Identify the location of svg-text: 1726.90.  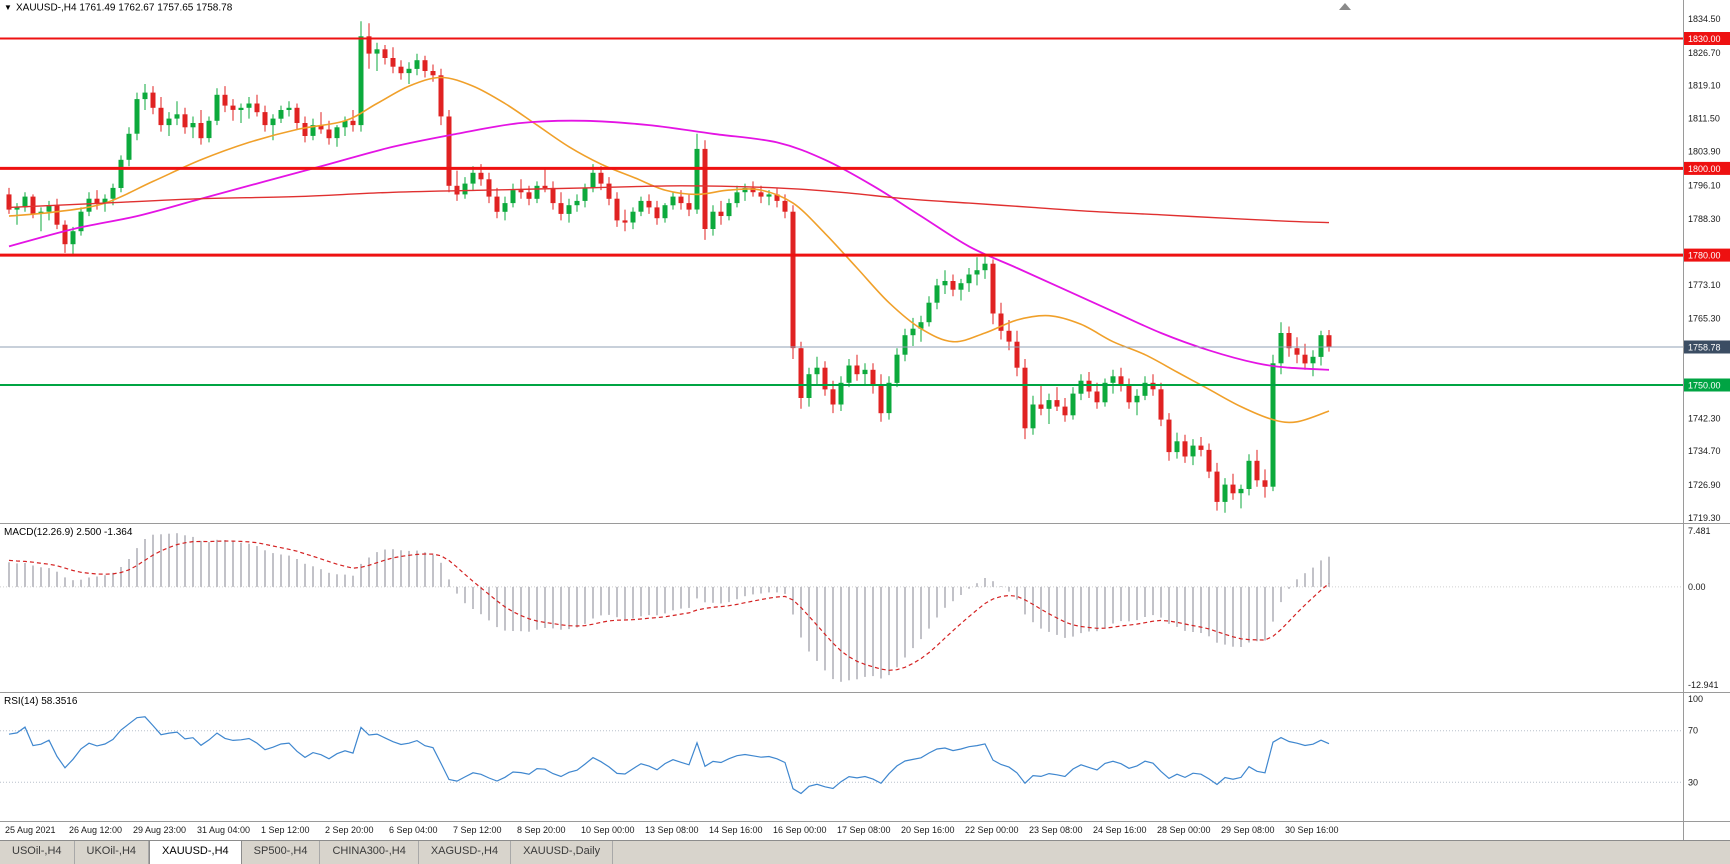
(1704, 485).